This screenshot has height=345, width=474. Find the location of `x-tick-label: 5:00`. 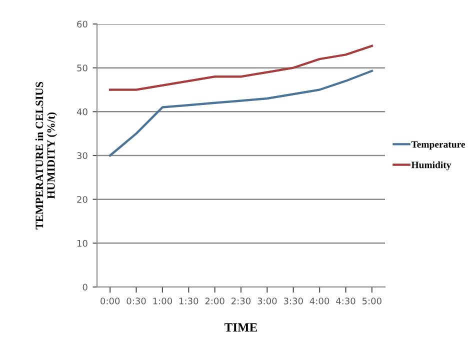

x-tick-label: 5:00 is located at coordinates (372, 301).